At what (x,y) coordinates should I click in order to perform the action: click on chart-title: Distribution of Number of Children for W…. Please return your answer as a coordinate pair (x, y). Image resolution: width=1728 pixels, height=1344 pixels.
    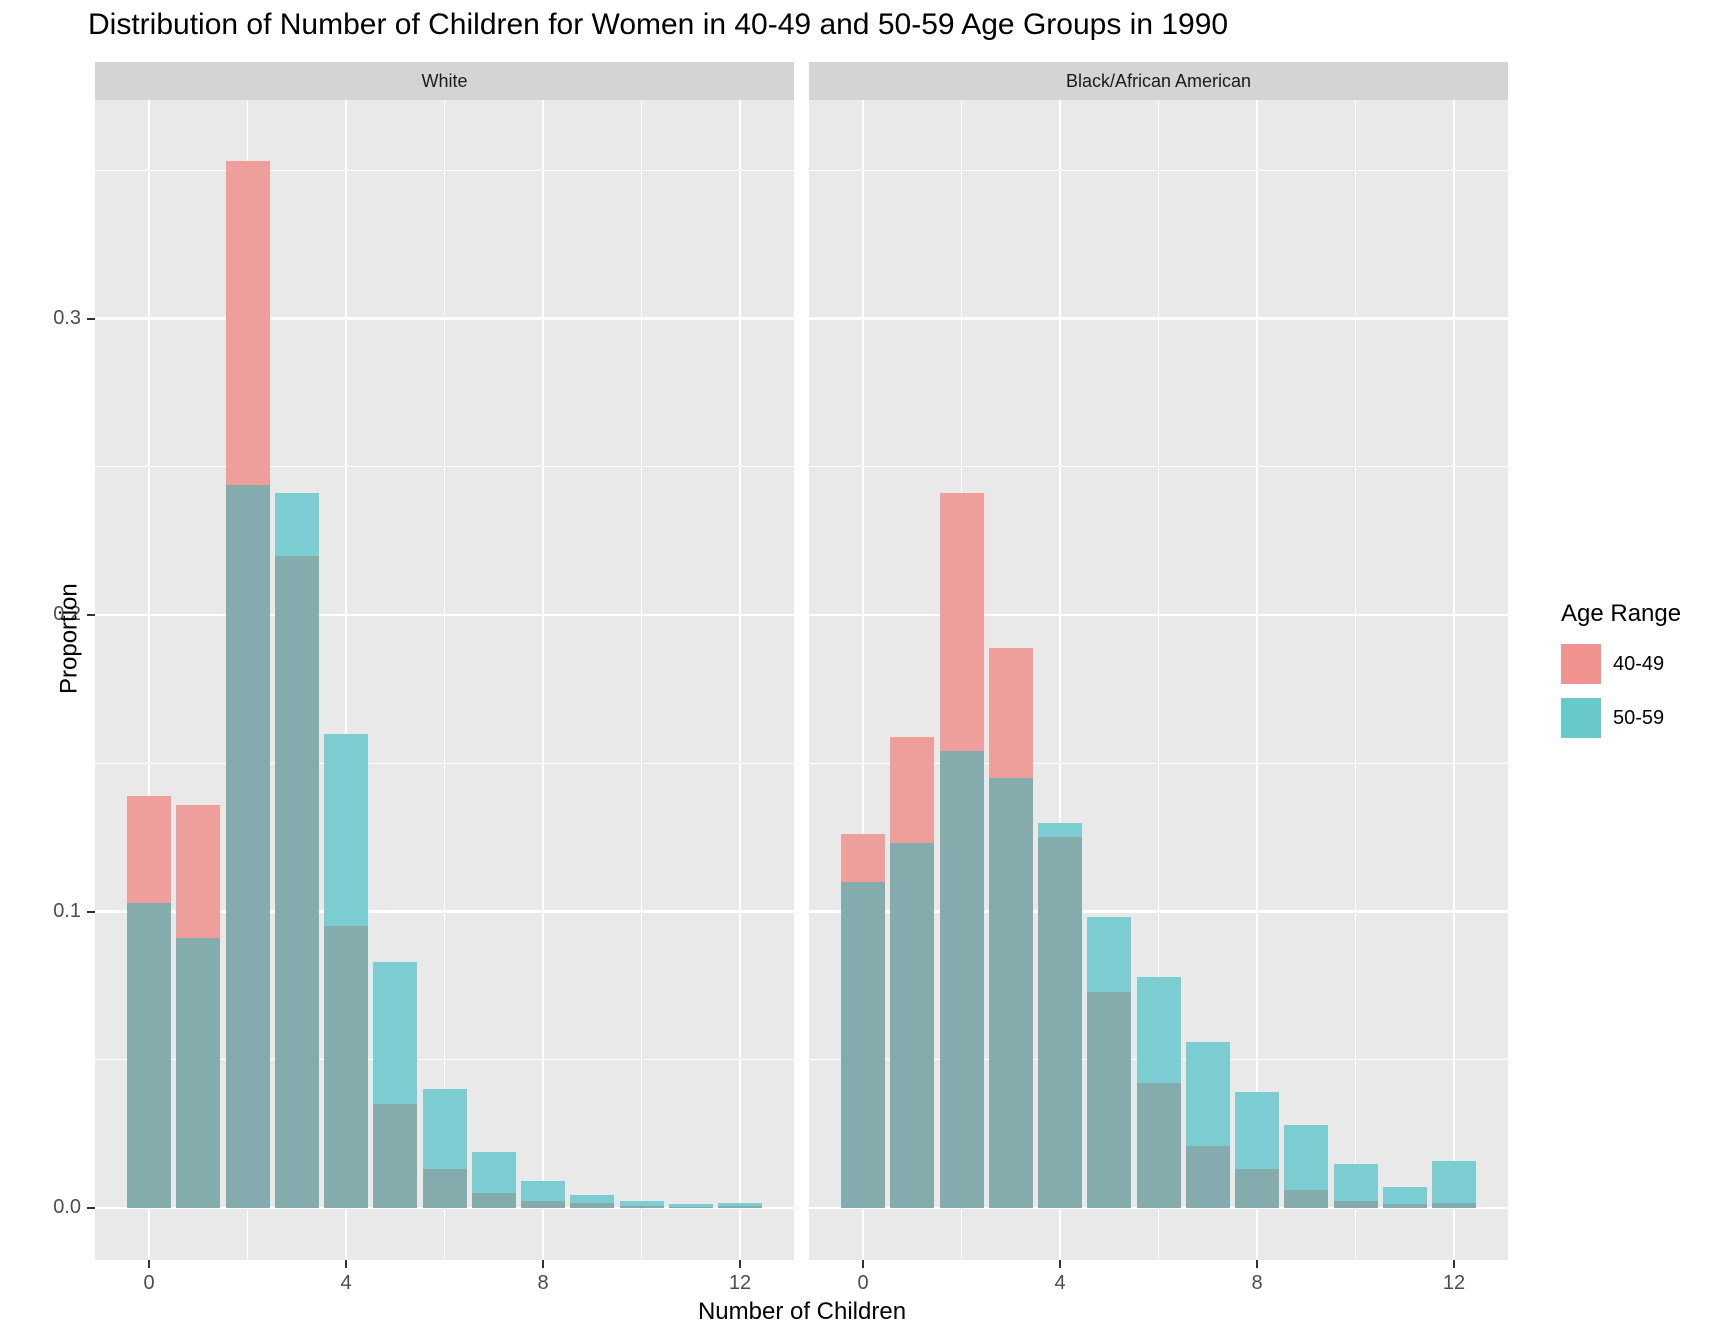
    Looking at the image, I should click on (658, 24).